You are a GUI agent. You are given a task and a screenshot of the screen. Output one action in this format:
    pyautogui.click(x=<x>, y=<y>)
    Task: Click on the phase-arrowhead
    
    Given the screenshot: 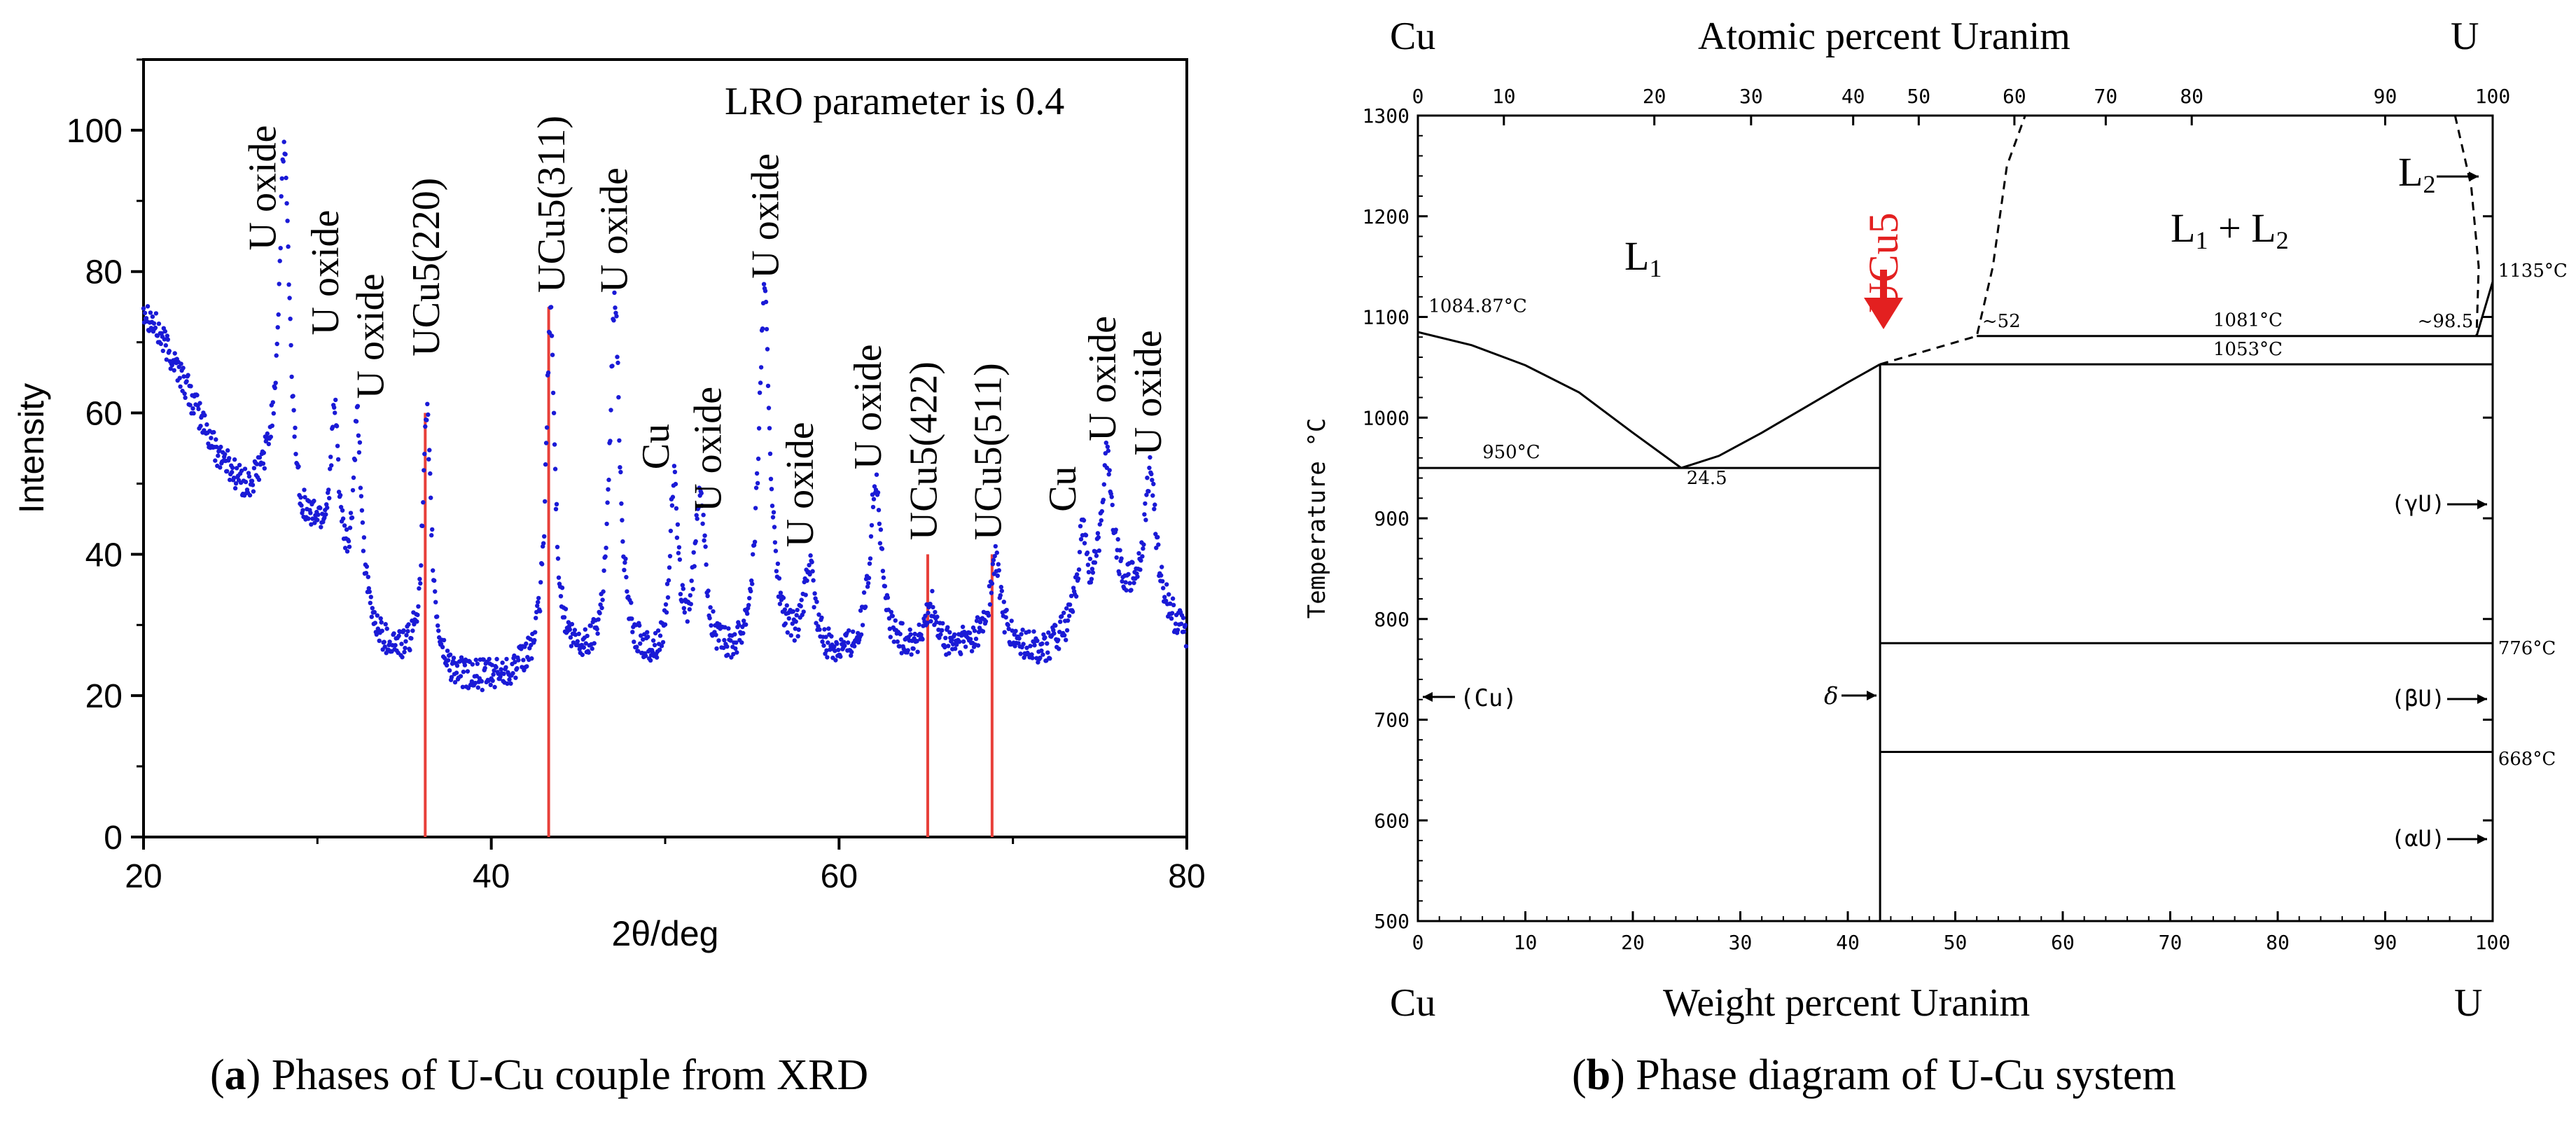 What is the action you would take?
    pyautogui.click(x=2482, y=839)
    